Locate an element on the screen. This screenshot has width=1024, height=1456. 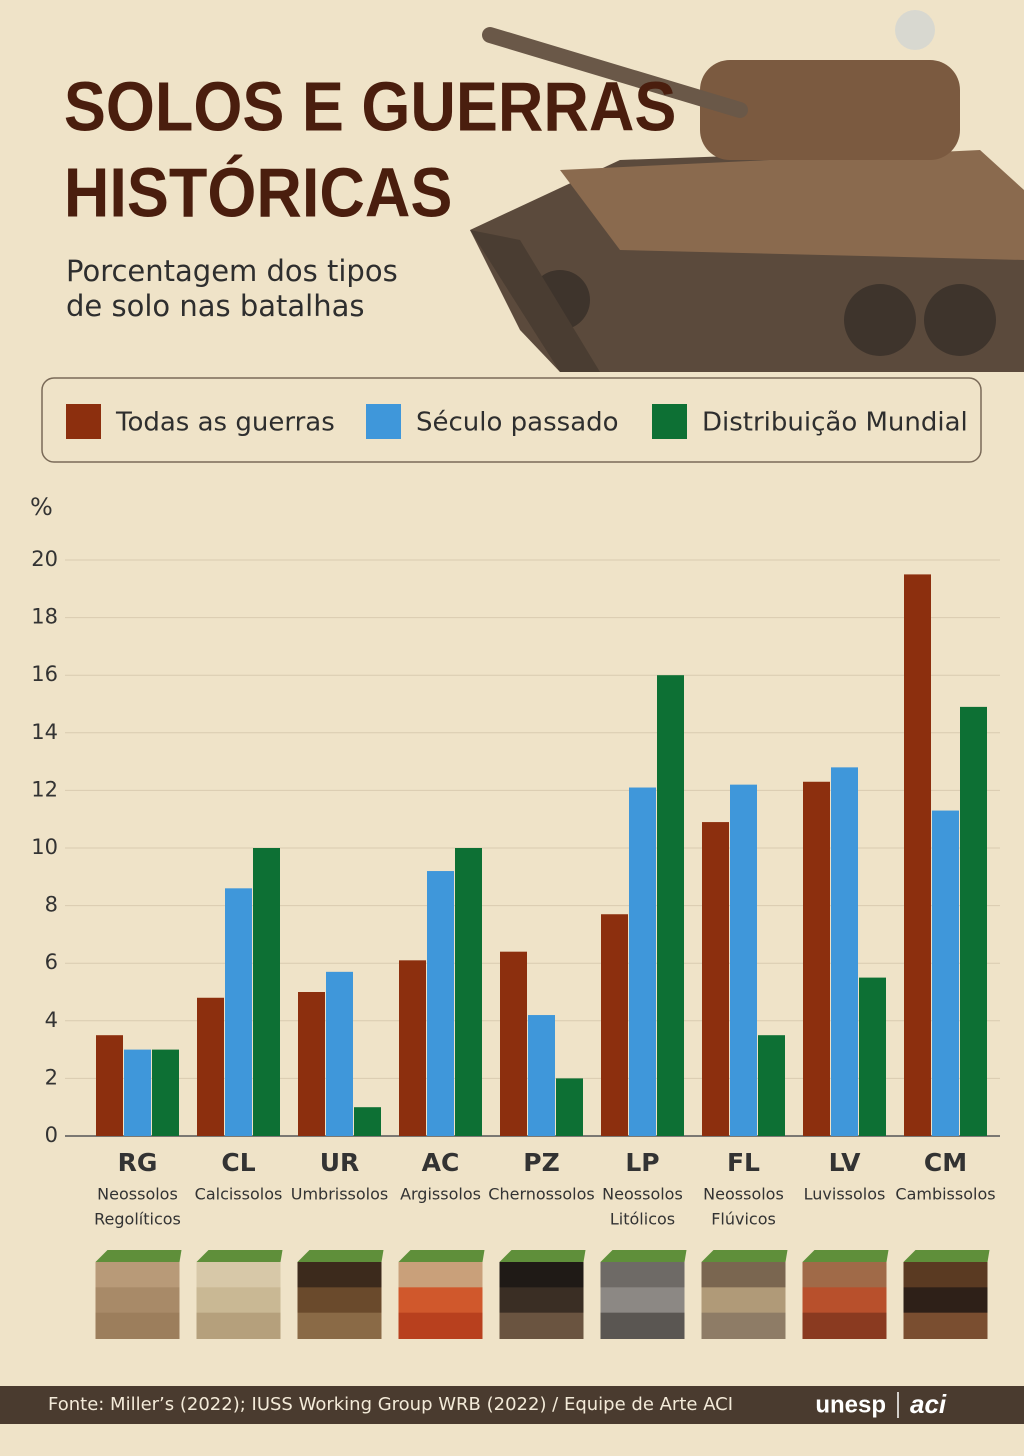
x-tick-label: RG is located at coordinates (138, 1162).